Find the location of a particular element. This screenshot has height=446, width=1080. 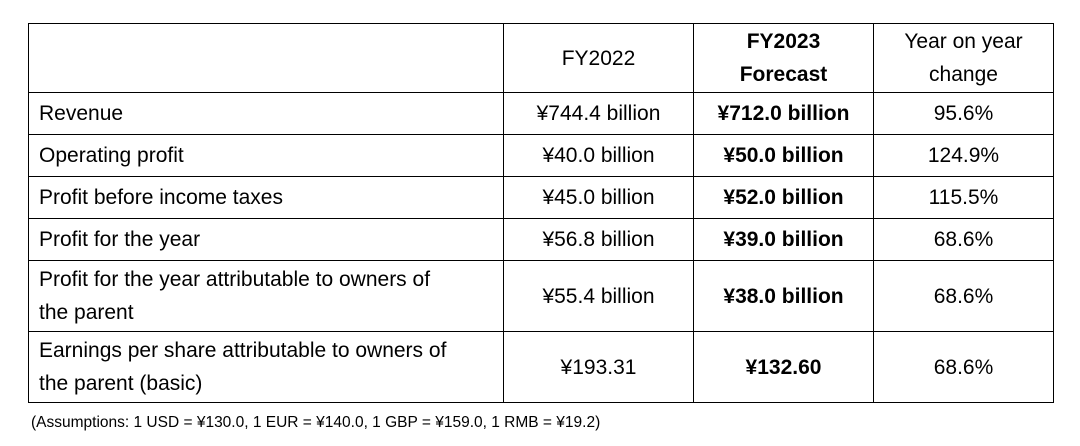

yoy-value: 124.9% is located at coordinates (963, 155).